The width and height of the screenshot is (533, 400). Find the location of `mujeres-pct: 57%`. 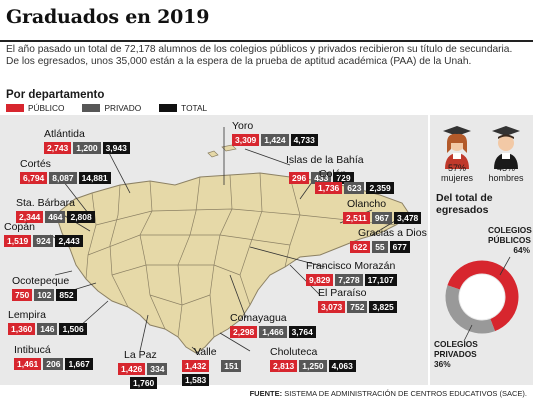

mujeres-pct: 57% is located at coordinates (456, 168).